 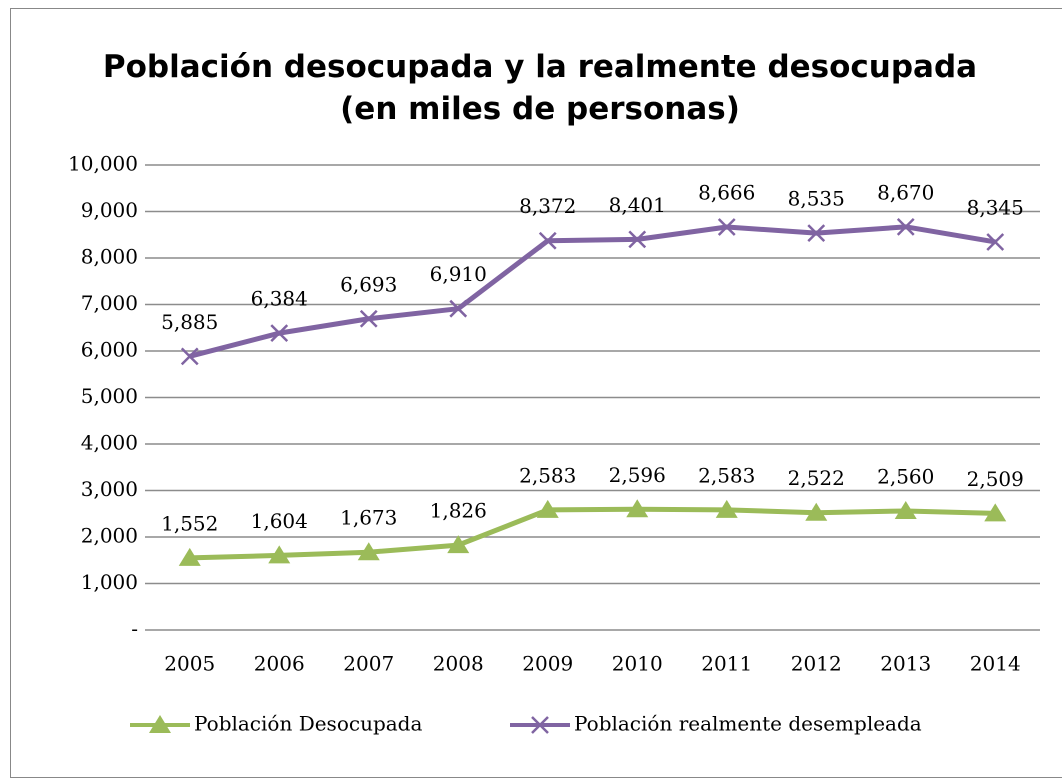 I want to click on data-label: 2,509, so click(x=995, y=479).